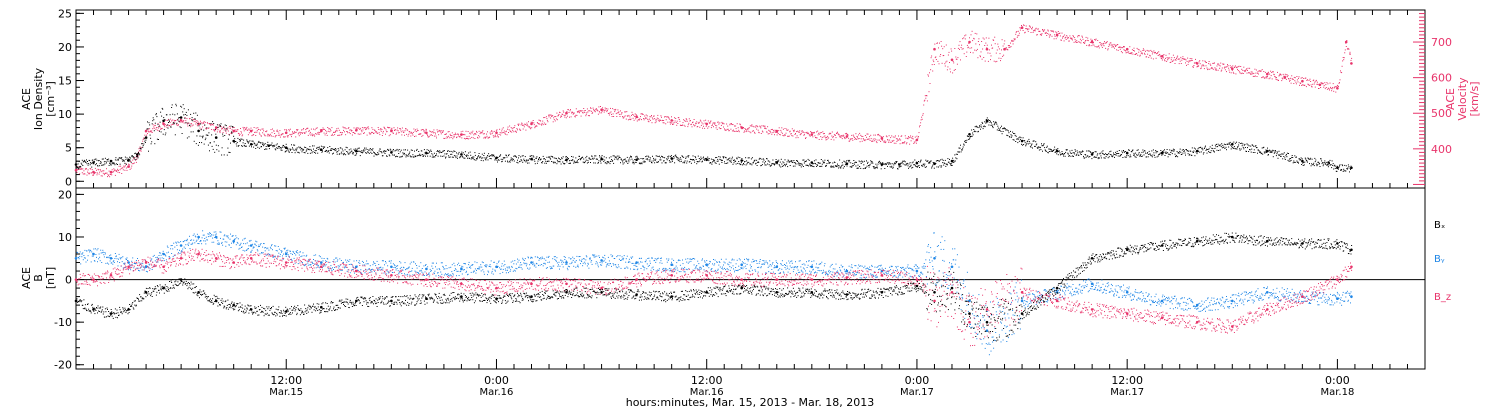  I want to click on density-tick-label: 0, so click(68, 181).